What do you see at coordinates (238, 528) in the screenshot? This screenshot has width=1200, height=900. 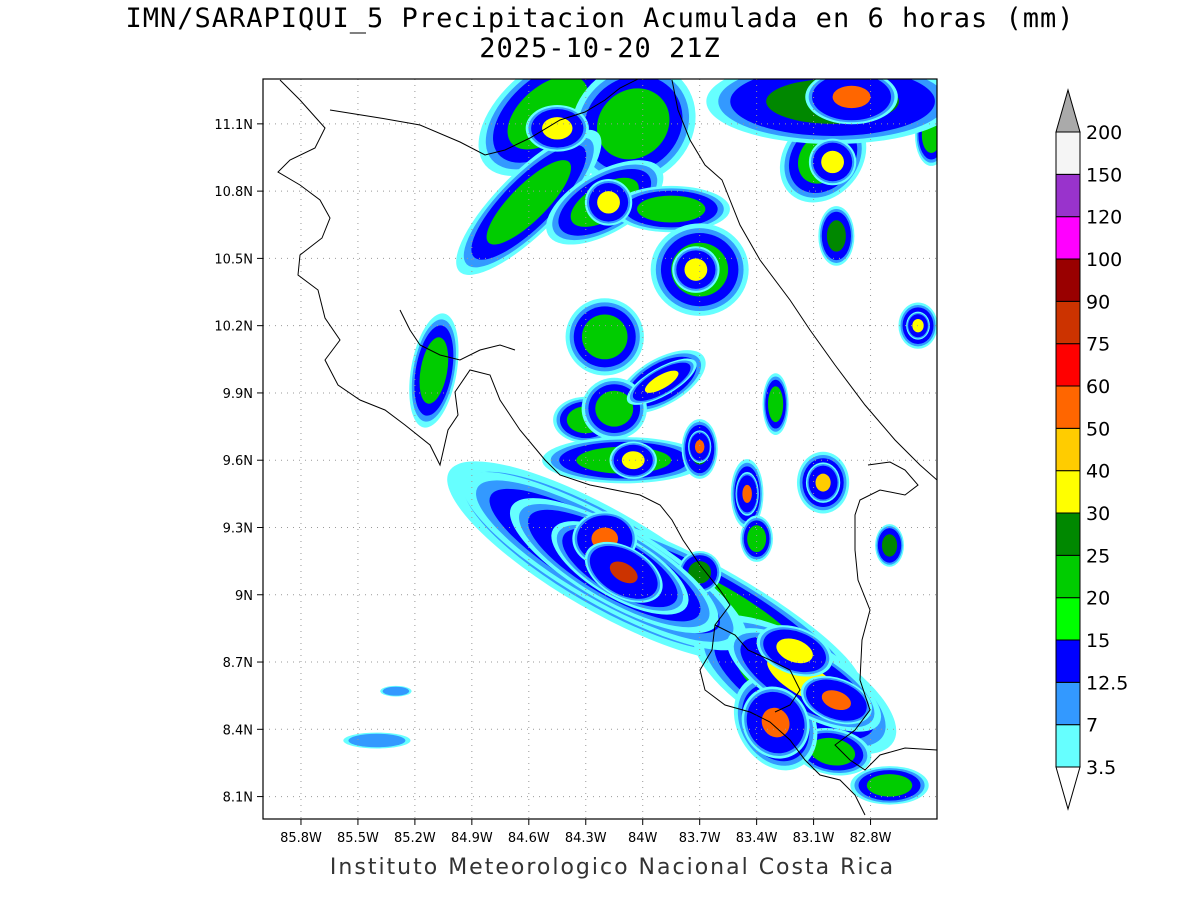 I see `lat-tick-label: 9.3N` at bounding box center [238, 528].